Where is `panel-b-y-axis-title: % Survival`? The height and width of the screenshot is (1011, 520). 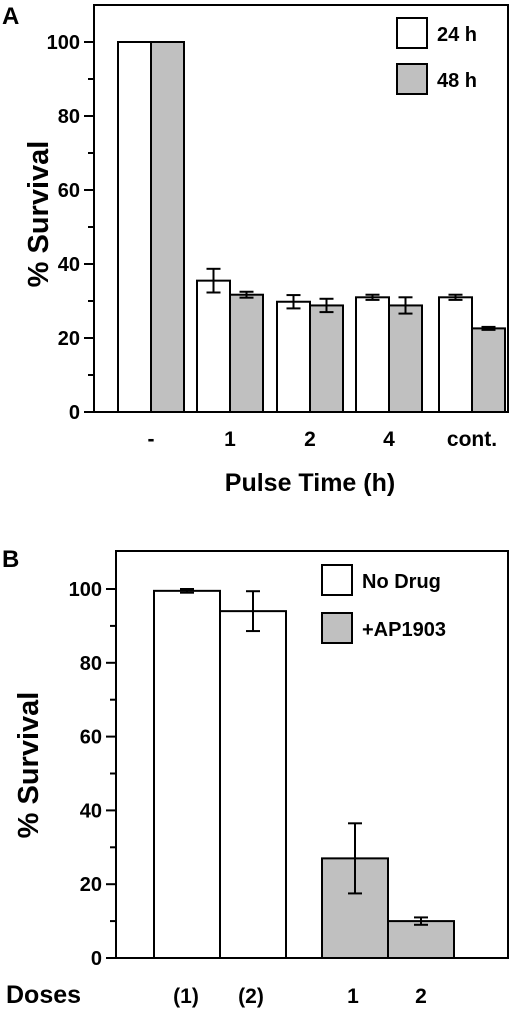
panel-b-y-axis-title: % Survival is located at coordinates (29, 765).